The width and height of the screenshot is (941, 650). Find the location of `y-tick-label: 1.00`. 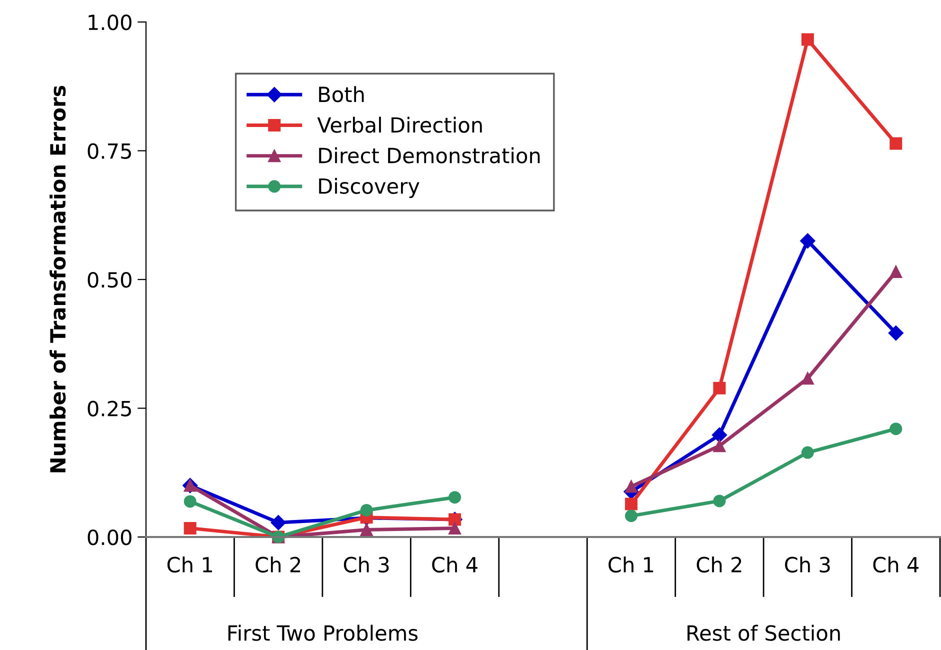

y-tick-label: 1.00 is located at coordinates (110, 22).